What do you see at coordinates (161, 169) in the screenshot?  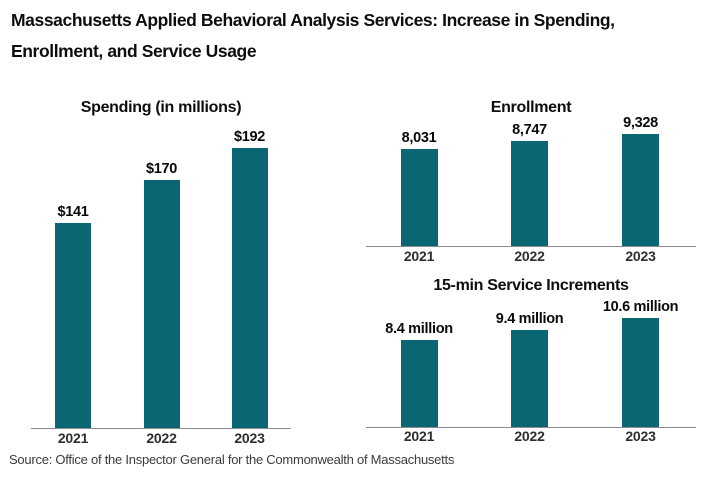 I see `bar-value-label: $170` at bounding box center [161, 169].